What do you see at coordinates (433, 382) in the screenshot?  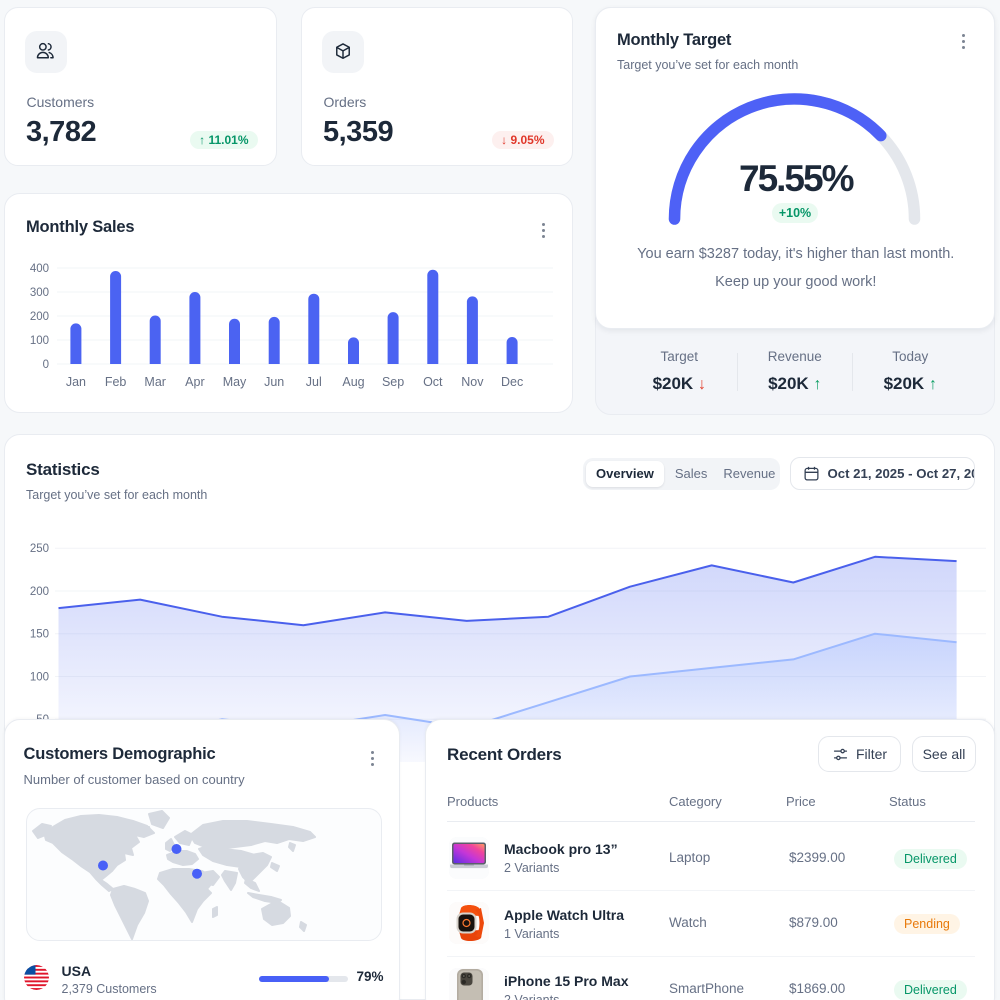 I see `svg-text: Oct` at bounding box center [433, 382].